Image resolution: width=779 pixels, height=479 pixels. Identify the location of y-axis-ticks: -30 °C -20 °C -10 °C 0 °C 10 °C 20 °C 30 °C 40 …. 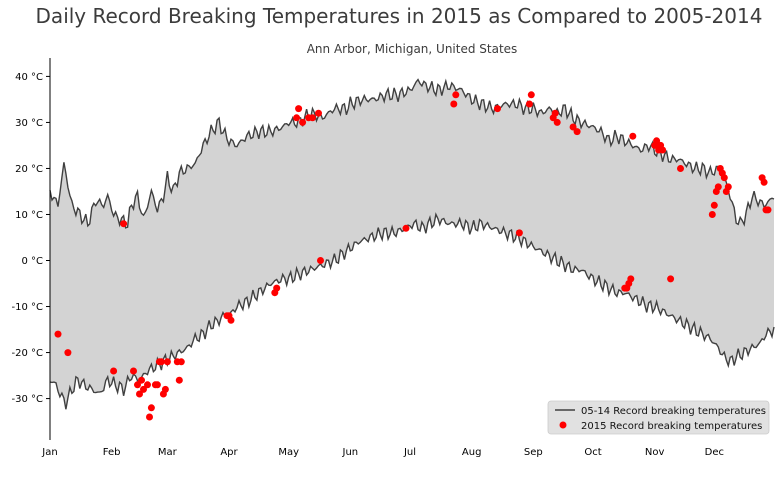
(31, 238).